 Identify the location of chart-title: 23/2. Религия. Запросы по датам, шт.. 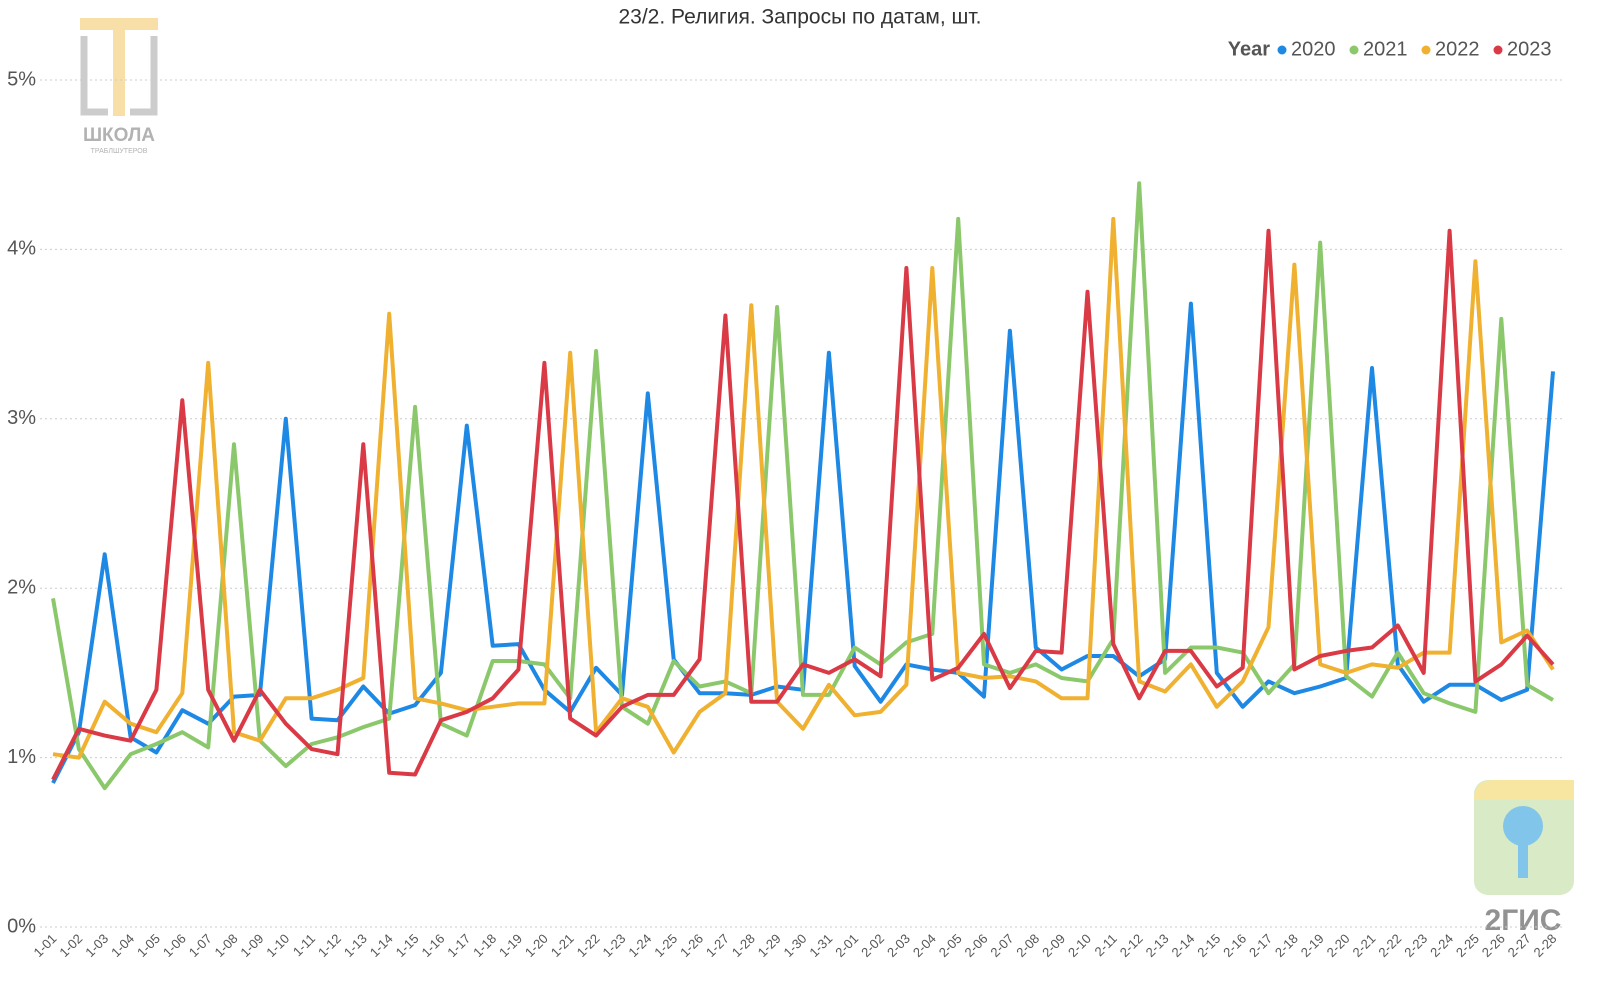
(799, 17).